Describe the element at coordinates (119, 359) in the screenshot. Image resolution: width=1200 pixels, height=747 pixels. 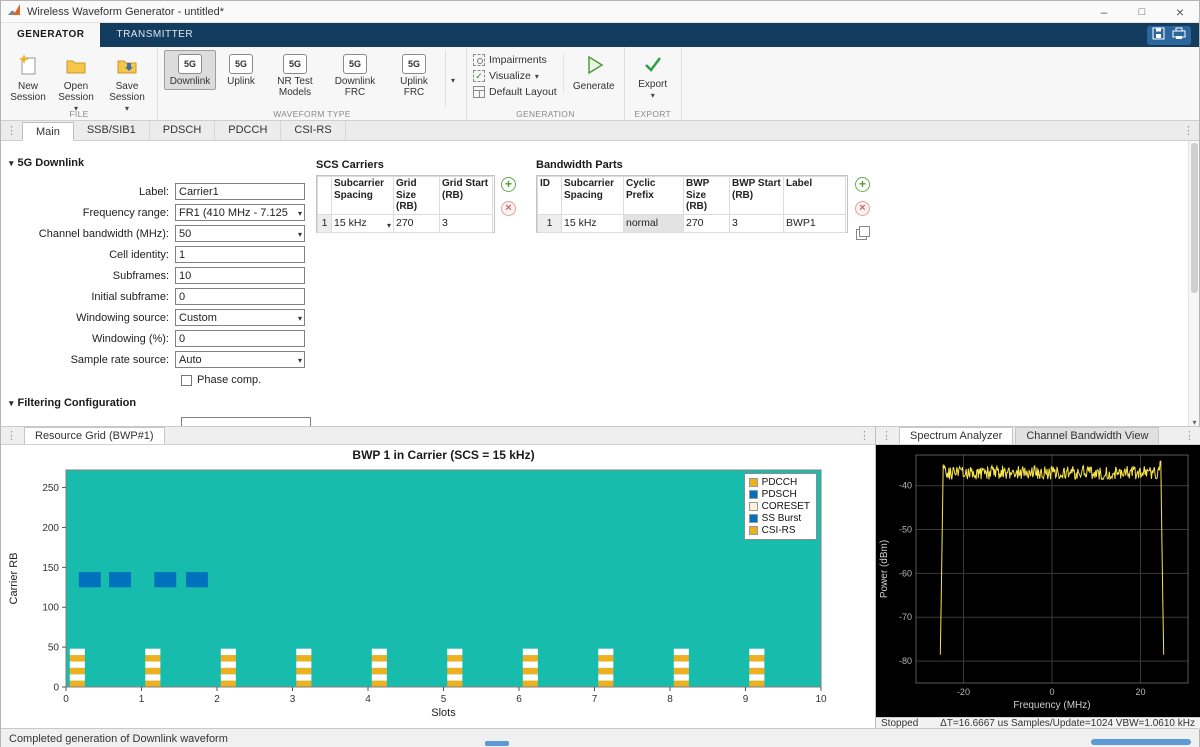
I see `sample-rate-source-label: Sample rate source:` at that location.